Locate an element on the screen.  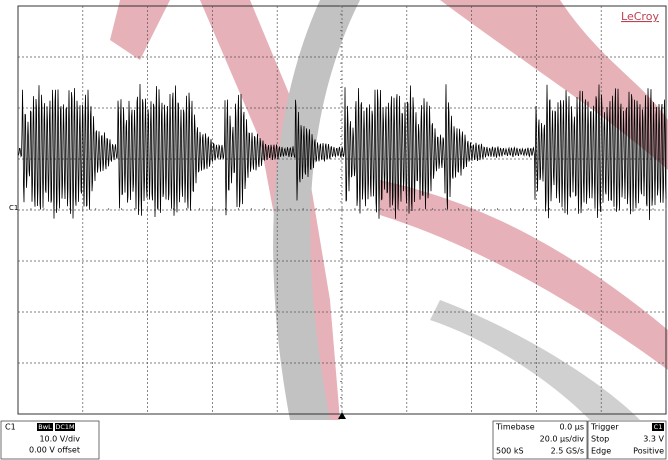
trigger-source: C1 is located at coordinates (658, 427).